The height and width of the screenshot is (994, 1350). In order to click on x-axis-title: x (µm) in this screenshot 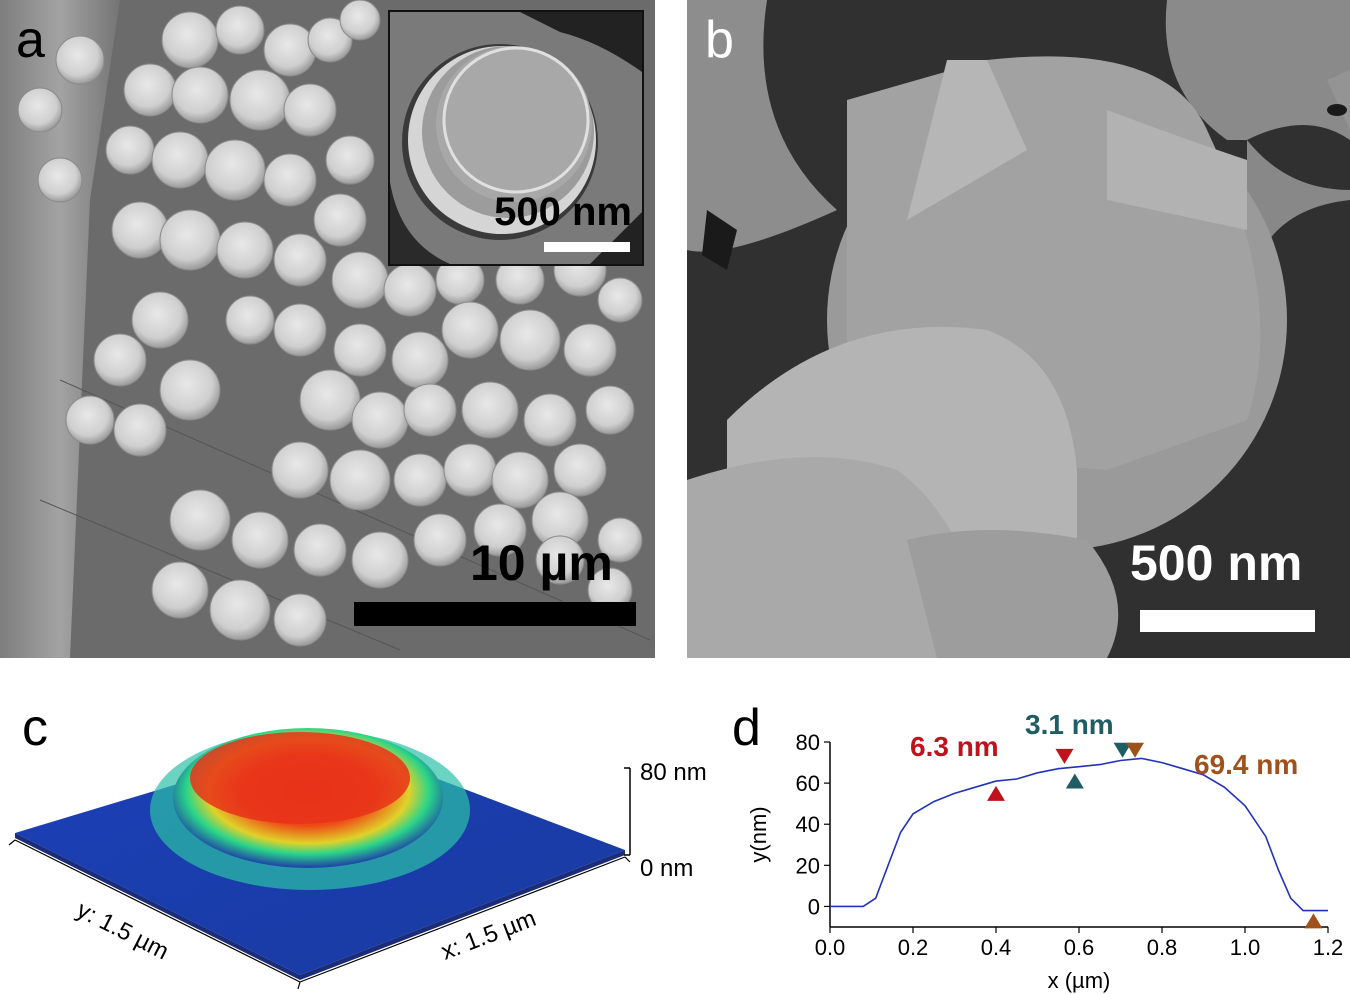, I will do `click(1079, 980)`.